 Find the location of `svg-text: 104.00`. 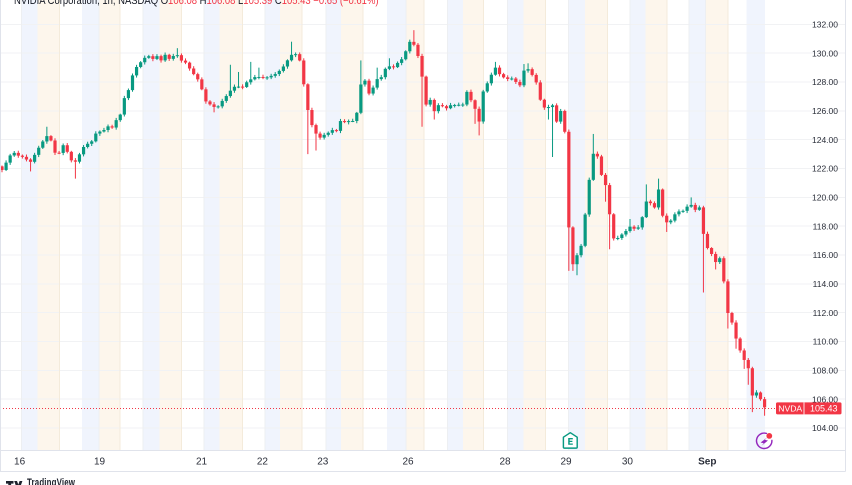

svg-text: 104.00 is located at coordinates (825, 428).